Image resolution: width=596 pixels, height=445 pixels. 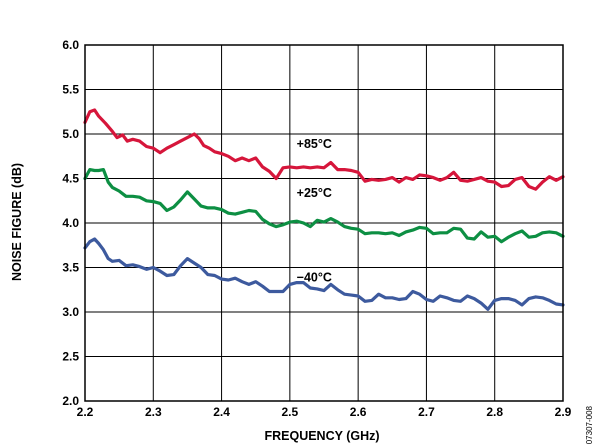 What do you see at coordinates (70, 268) in the screenshot?
I see `y-tick-label: 3.5` at bounding box center [70, 268].